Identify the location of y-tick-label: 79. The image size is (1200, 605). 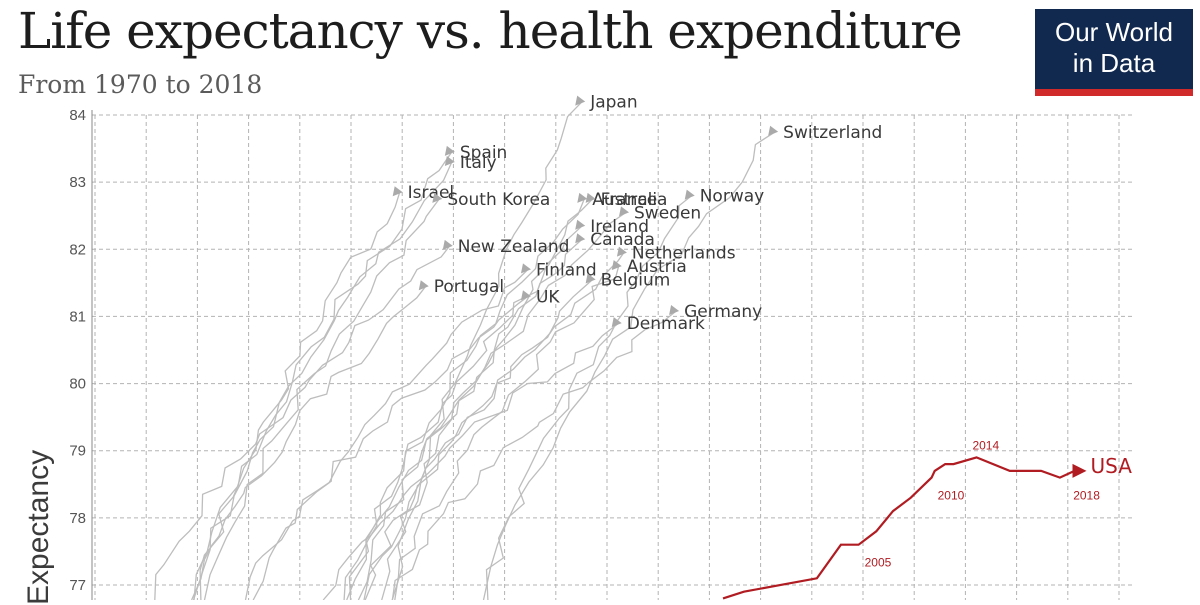
(77, 451).